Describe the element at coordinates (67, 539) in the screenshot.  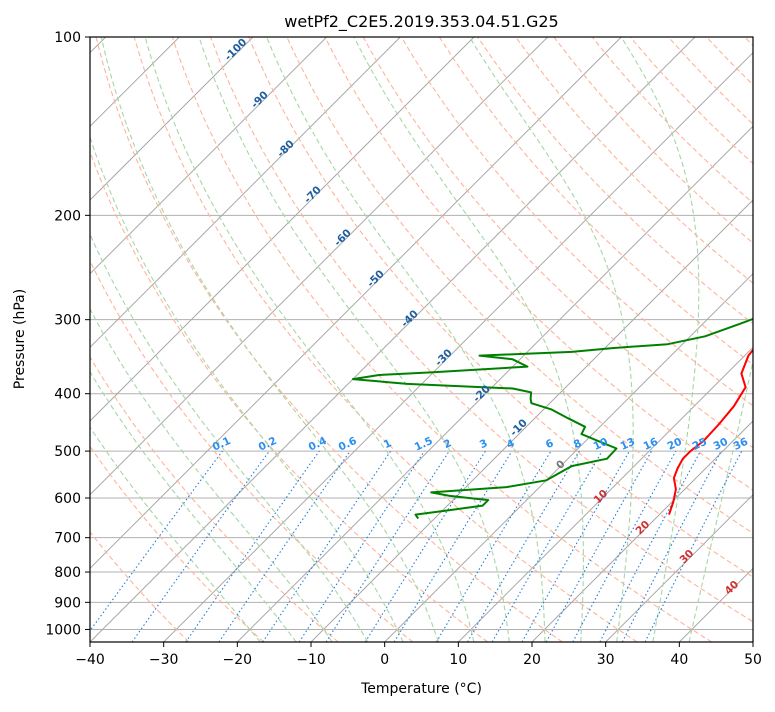
I see `y-tick-label: 700` at that location.